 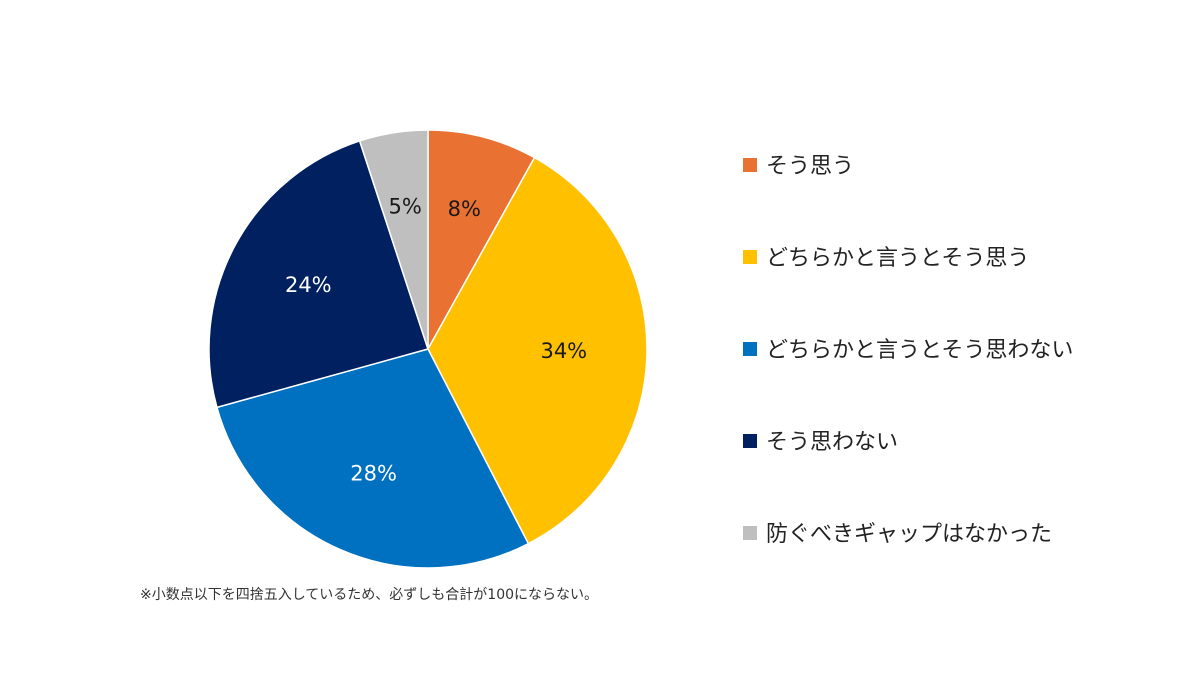 What do you see at coordinates (898, 258) in the screenshot?
I see `legend-label: どちらかと言うとそう思う` at bounding box center [898, 258].